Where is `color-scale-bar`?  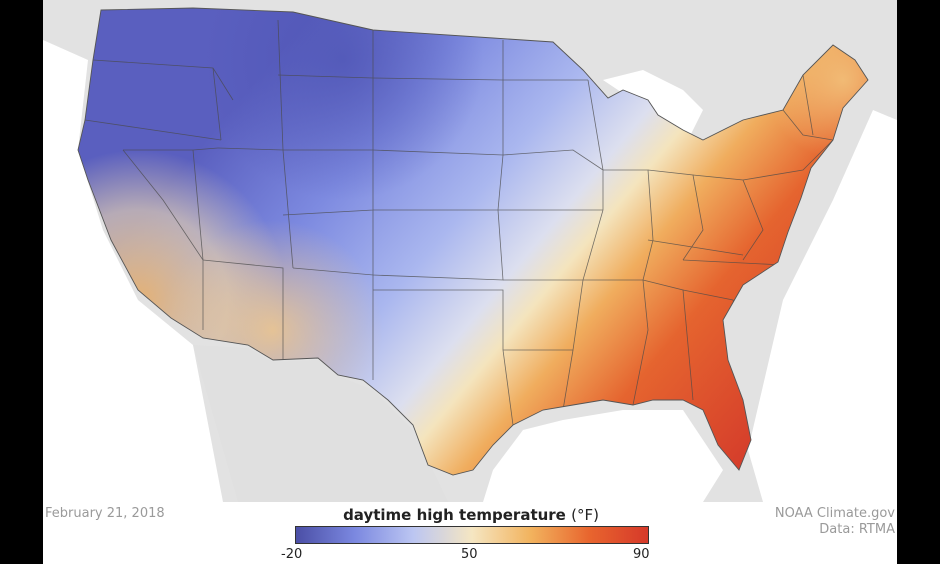 color-scale-bar is located at coordinates (472, 535).